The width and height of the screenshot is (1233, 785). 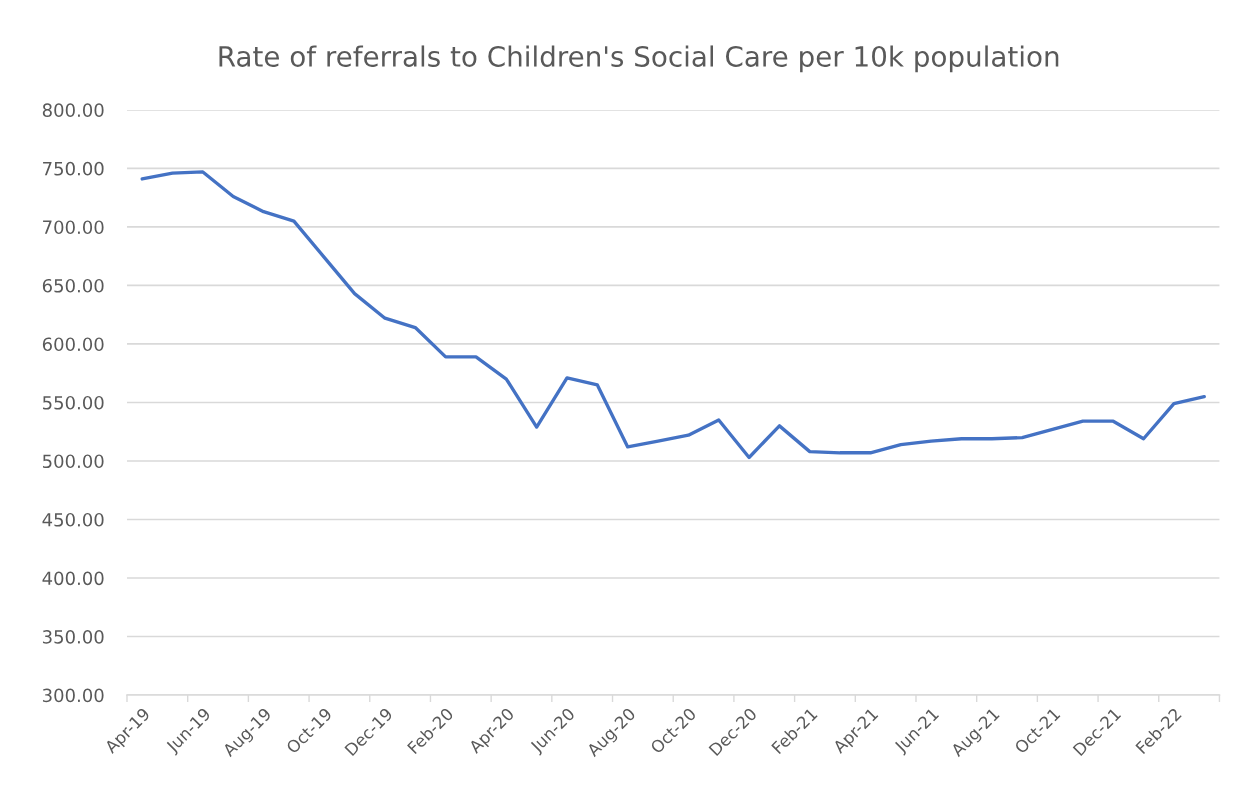 I want to click on y-tick-label: 800.00, so click(x=73, y=110).